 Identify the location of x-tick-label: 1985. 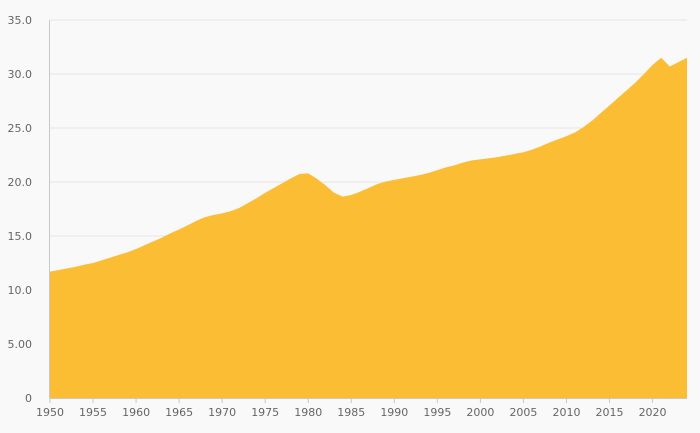
(351, 412).